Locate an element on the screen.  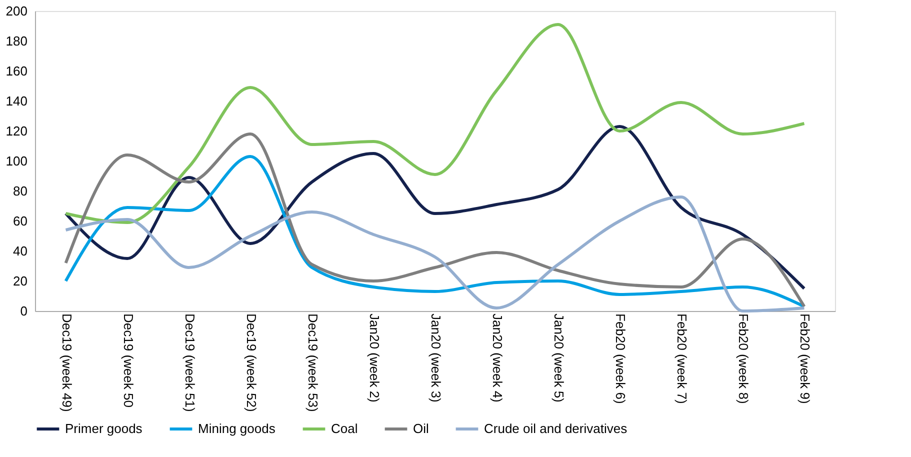
x-tick-label: Dec19 (week 50 is located at coordinates (128, 361).